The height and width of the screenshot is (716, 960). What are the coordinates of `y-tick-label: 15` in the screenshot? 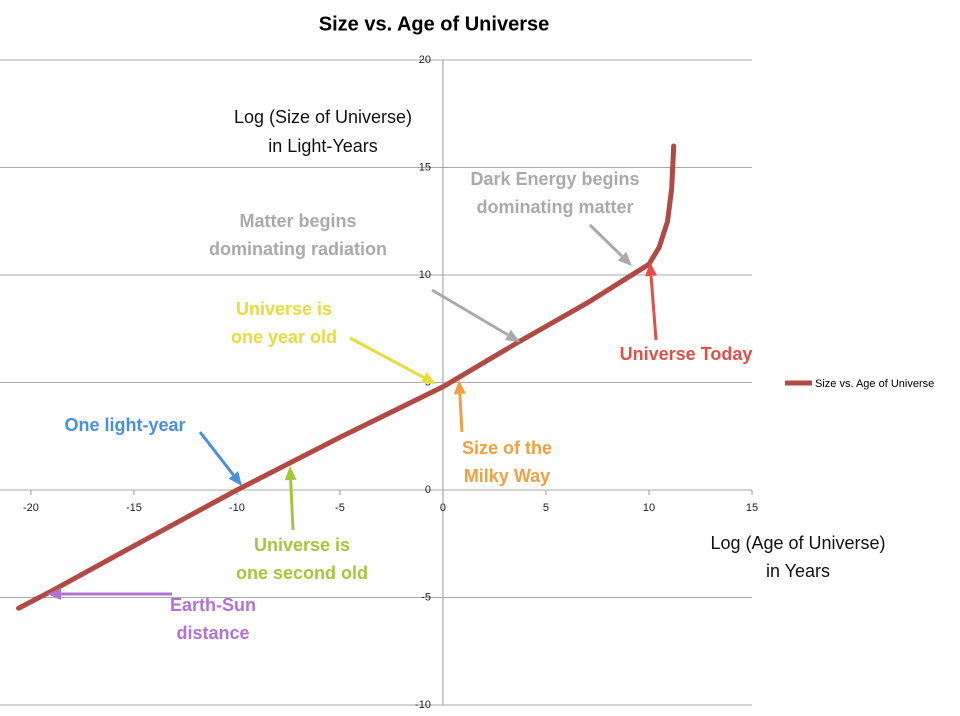 It's located at (425, 167).